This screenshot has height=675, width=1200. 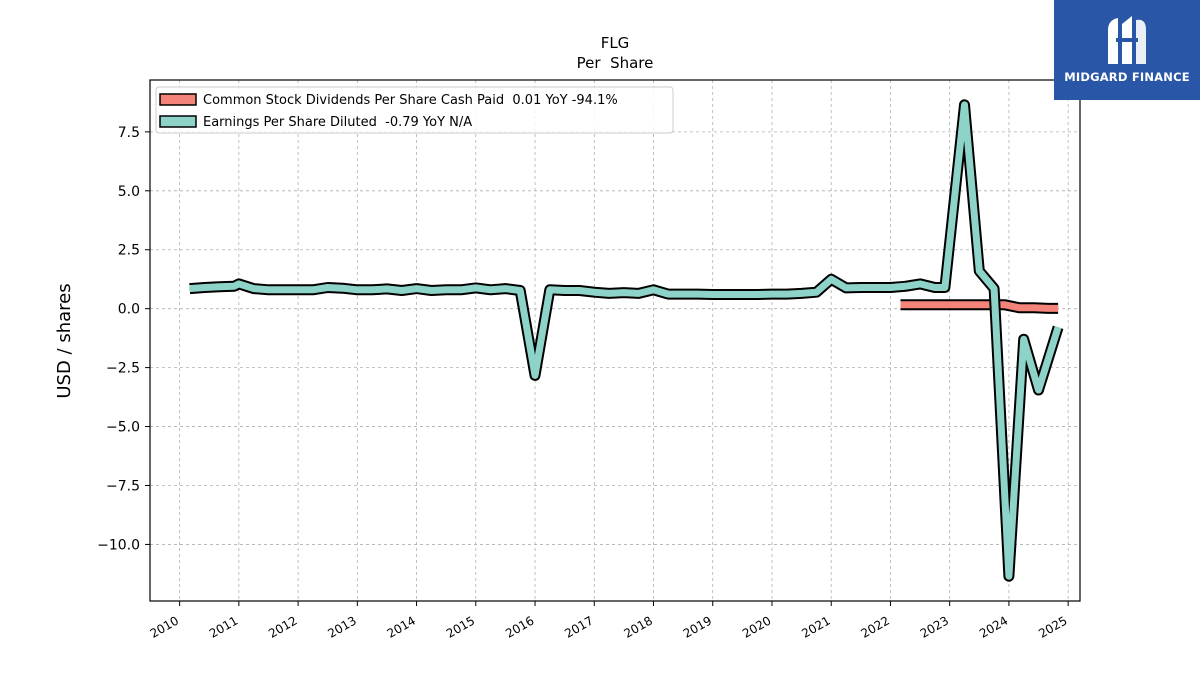 What do you see at coordinates (178, 121) in the screenshot?
I see `legend-swatch-eps` at bounding box center [178, 121].